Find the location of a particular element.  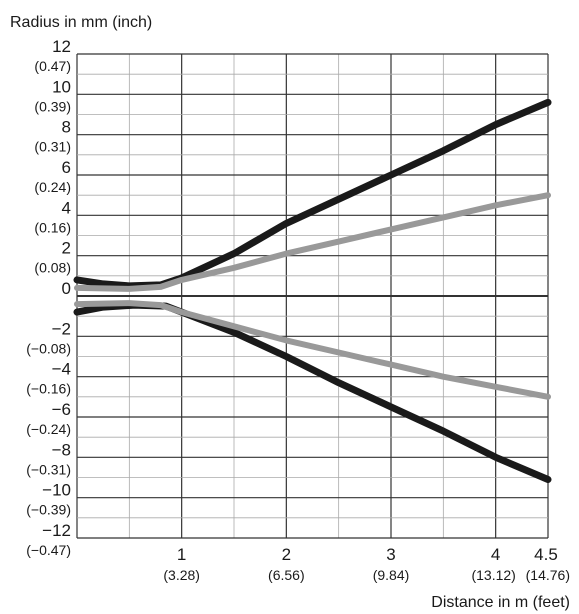

y-tick-label: −2 is located at coordinates (61, 328).